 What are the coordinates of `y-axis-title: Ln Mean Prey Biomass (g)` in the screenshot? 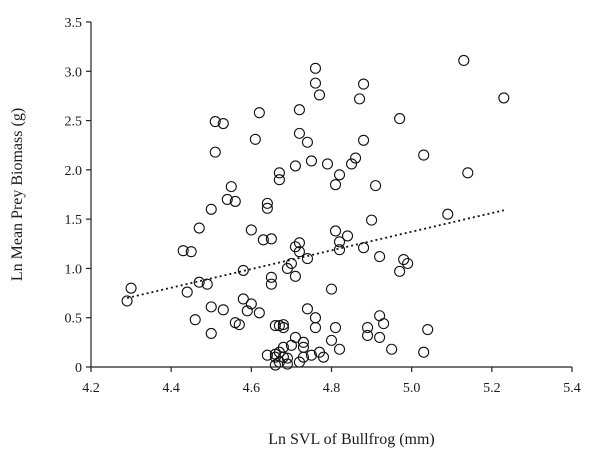 It's located at (17, 194).